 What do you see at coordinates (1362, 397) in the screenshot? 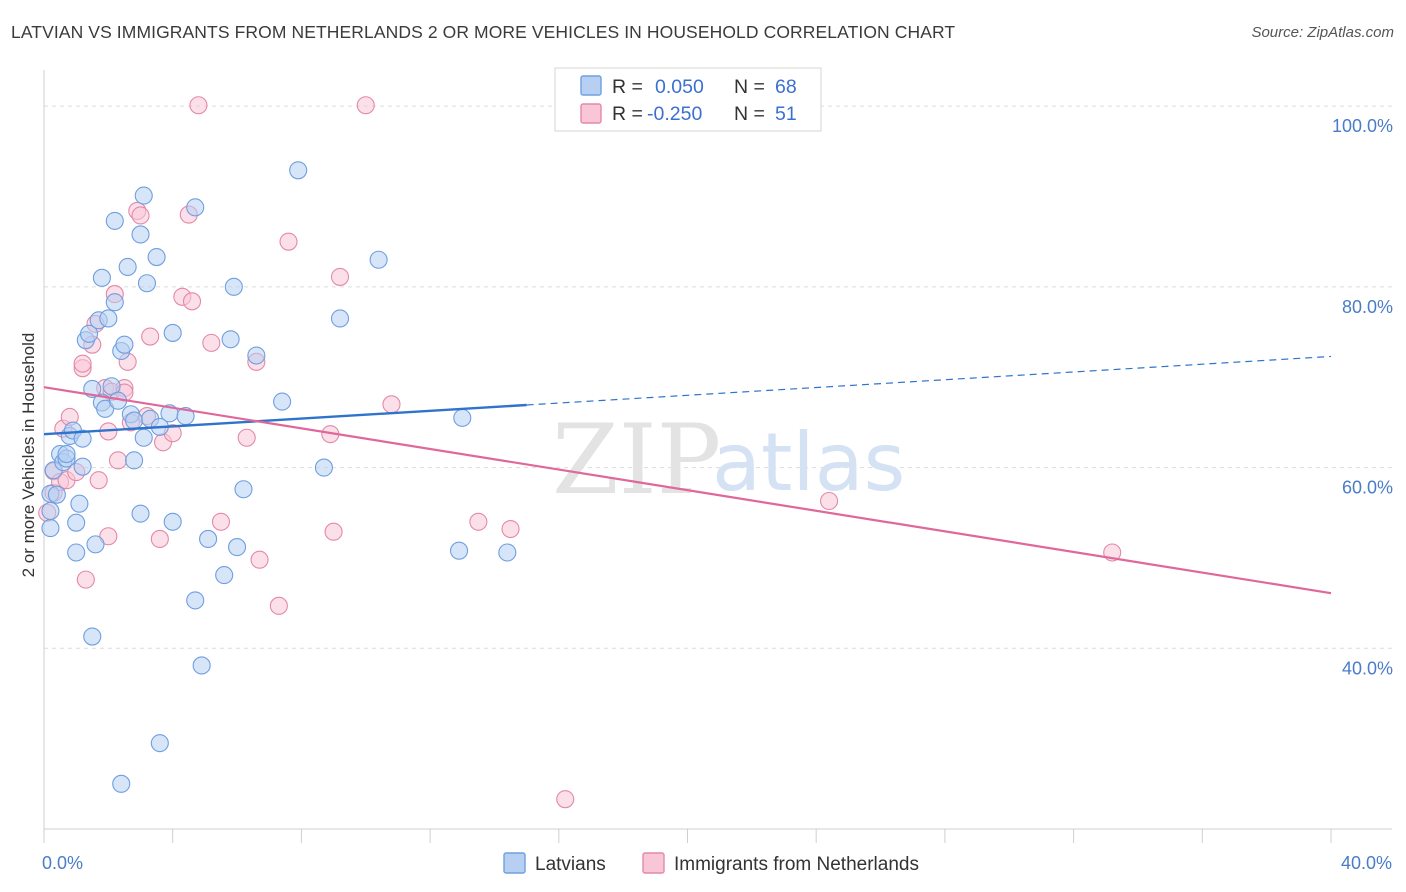
I see `y-tick-labels: 40.0% 60.0% 80.0% 100.0%` at bounding box center [1362, 397].